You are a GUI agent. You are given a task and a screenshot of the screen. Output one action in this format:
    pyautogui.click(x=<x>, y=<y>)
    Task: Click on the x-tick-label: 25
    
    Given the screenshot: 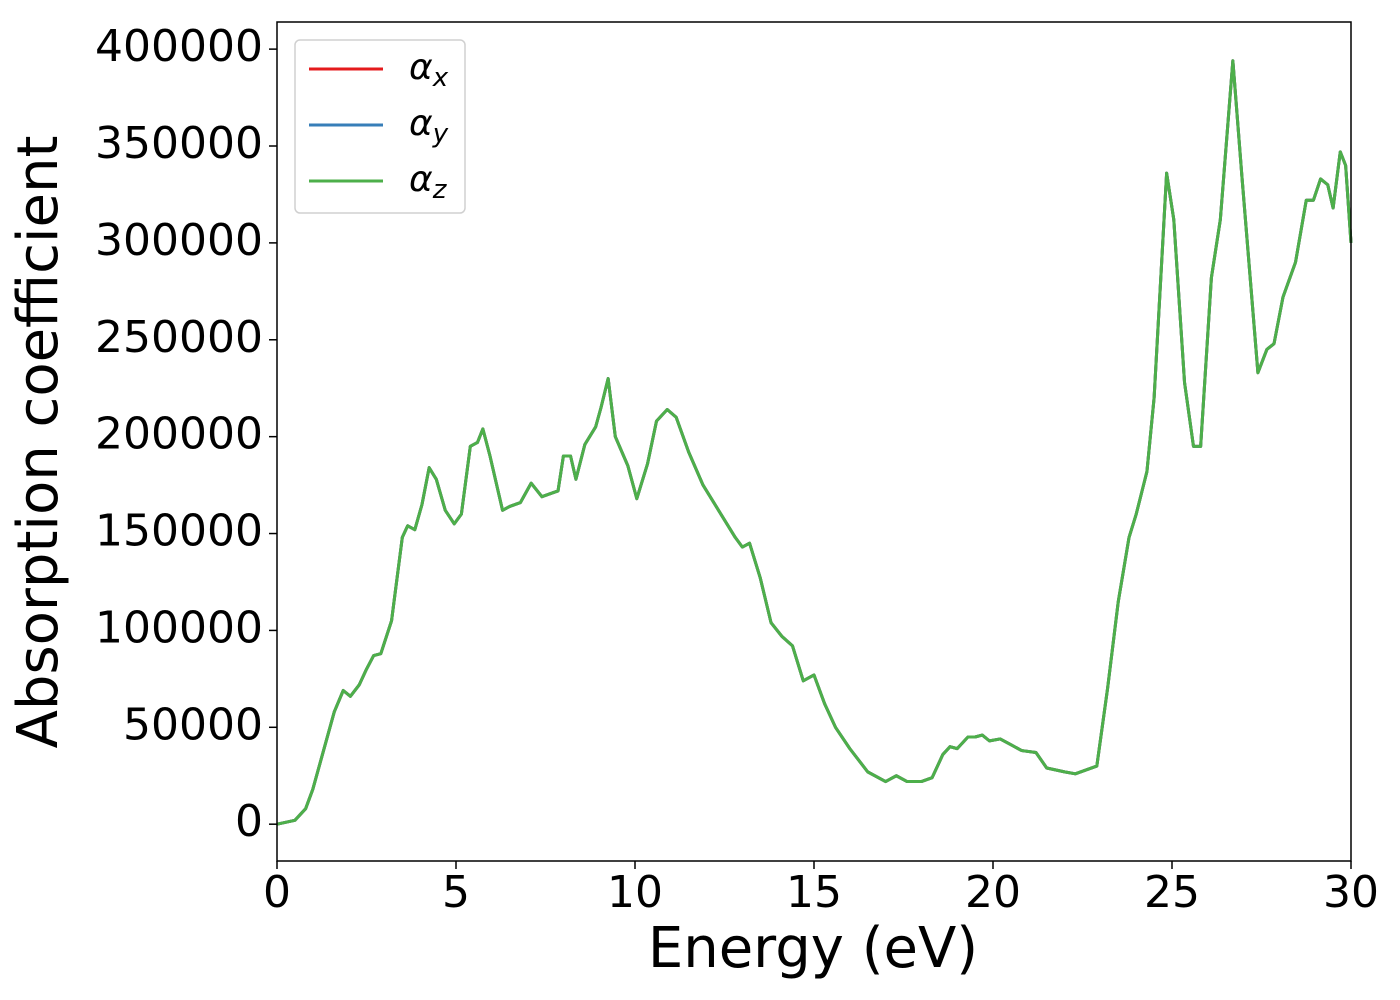 What is the action you would take?
    pyautogui.click(x=1172, y=892)
    